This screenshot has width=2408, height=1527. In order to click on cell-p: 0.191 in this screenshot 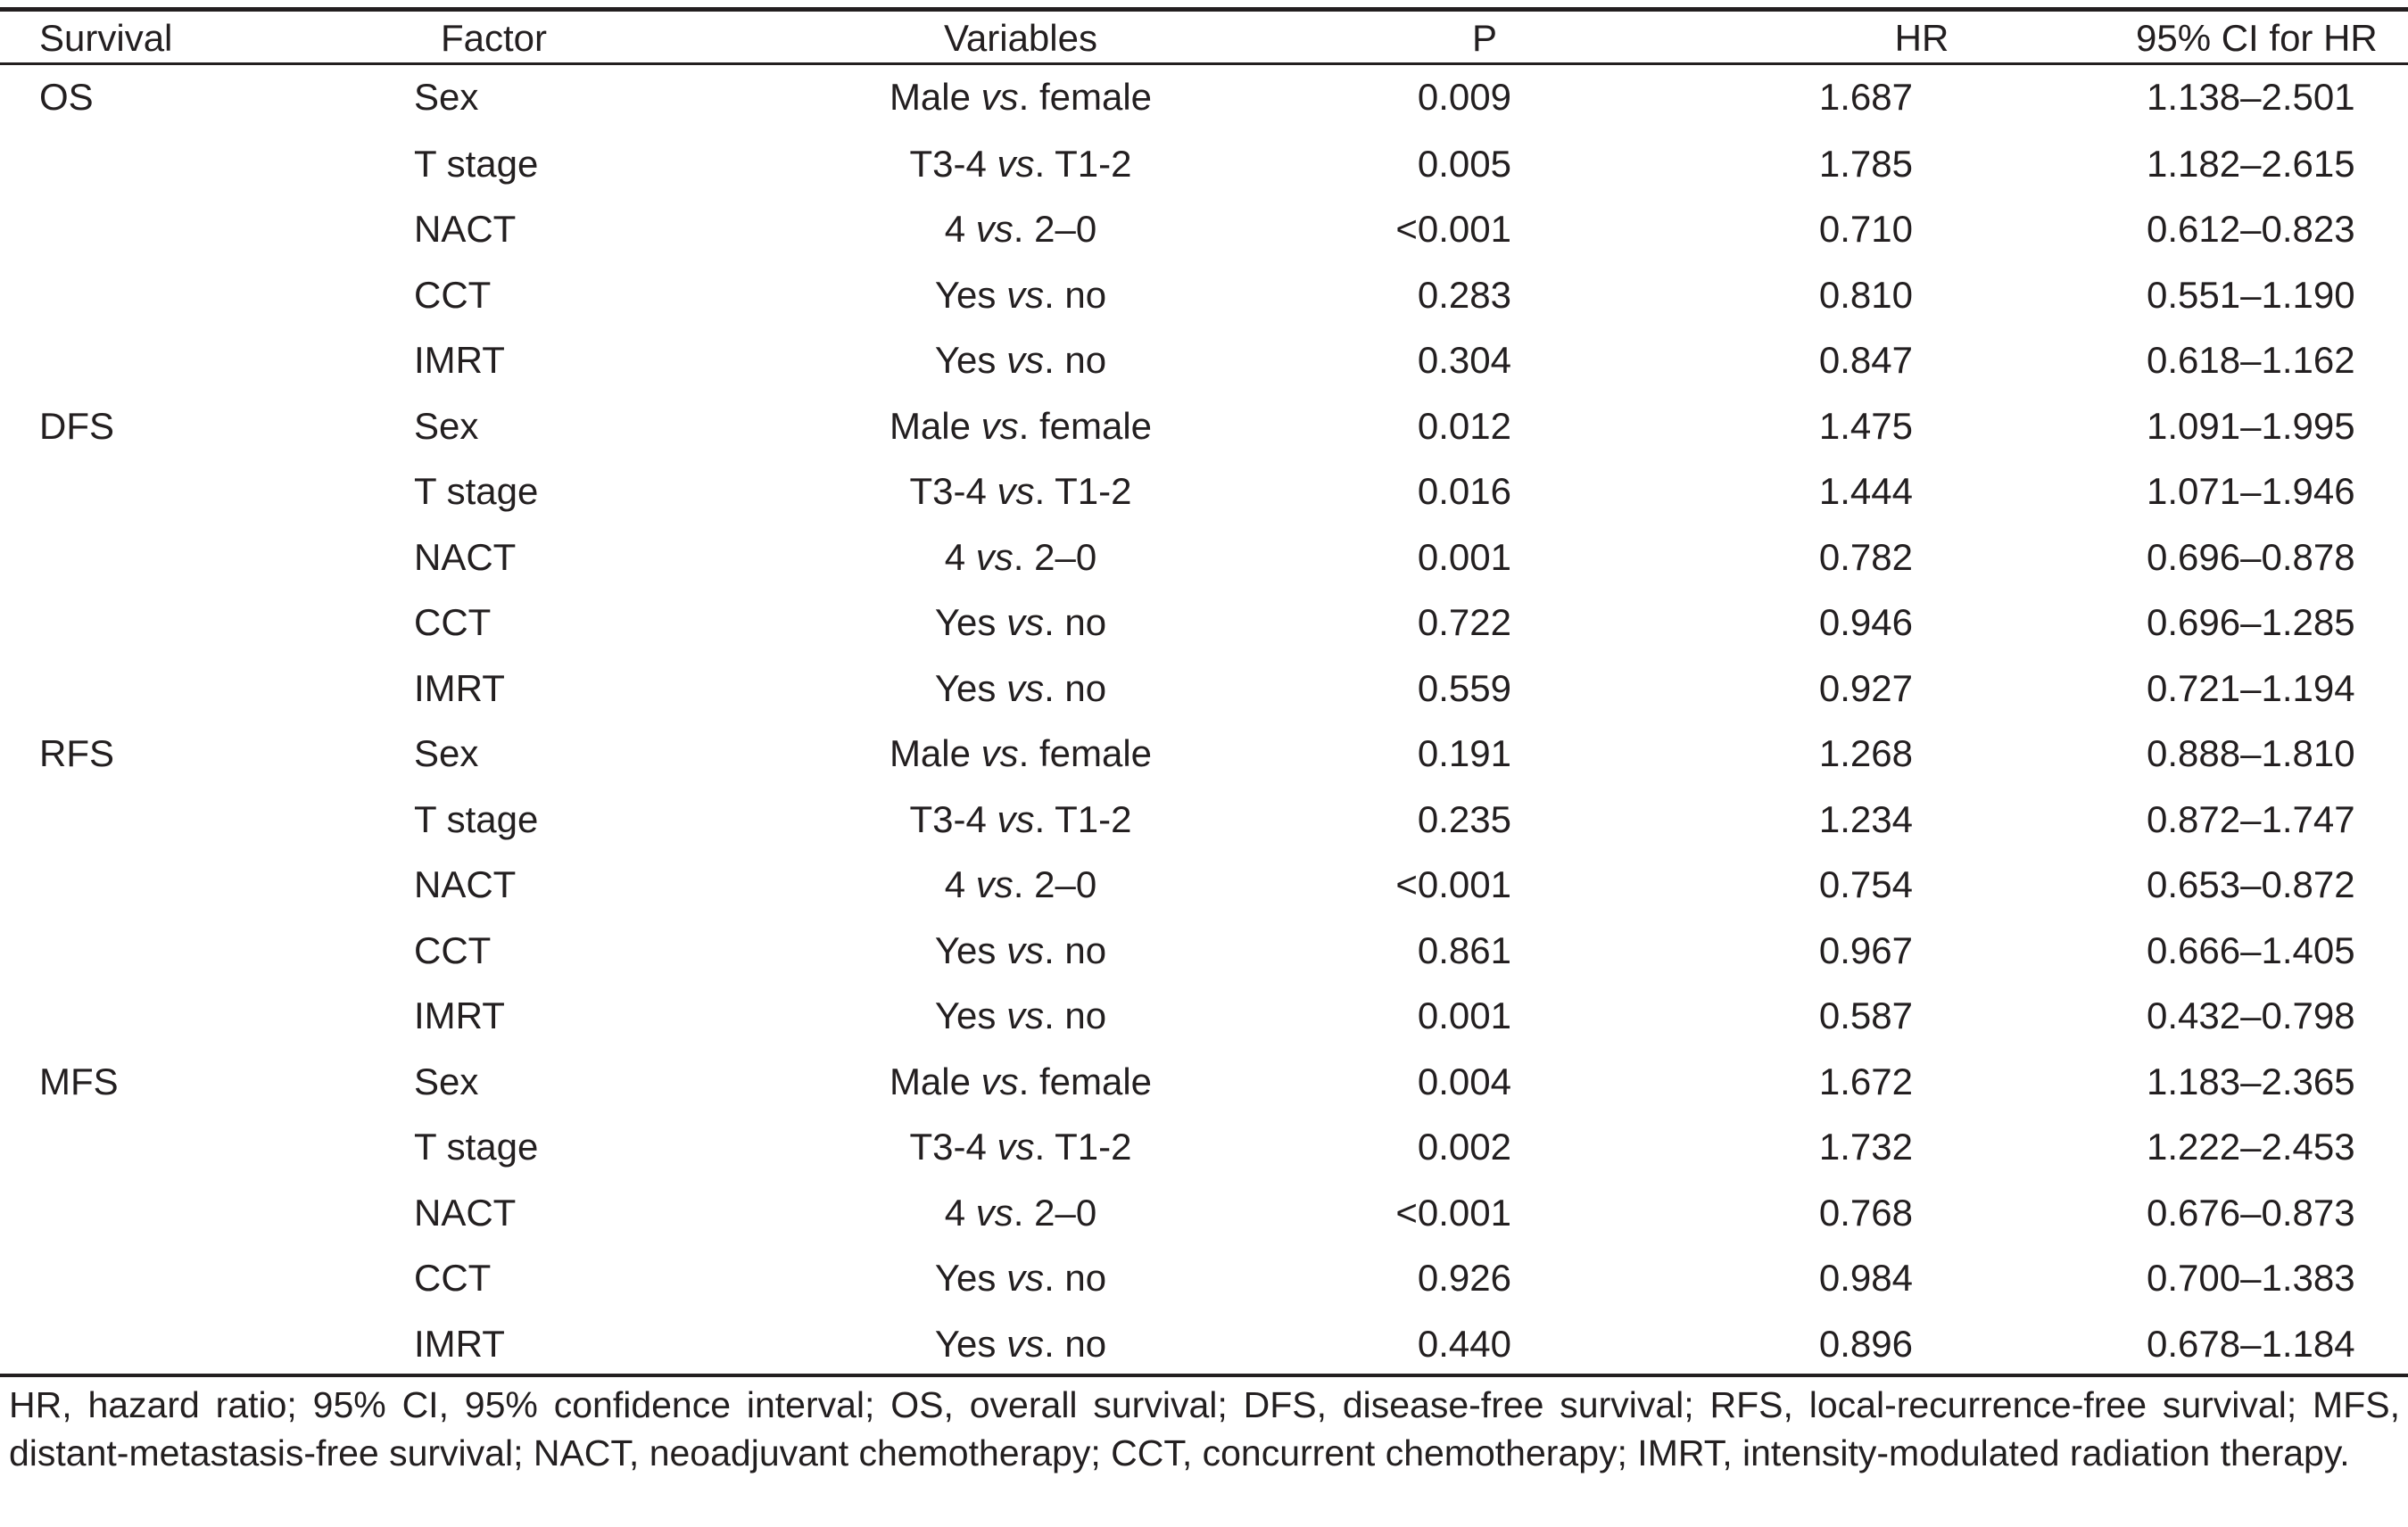, I will do `click(1484, 755)`.